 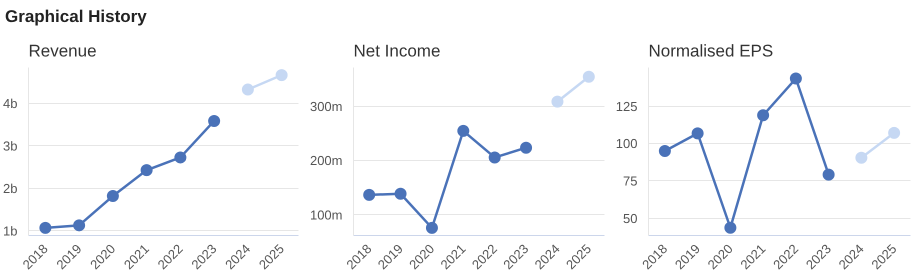 What do you see at coordinates (627, 106) in the screenshot?
I see `y-tick-label: 125` at bounding box center [627, 106].